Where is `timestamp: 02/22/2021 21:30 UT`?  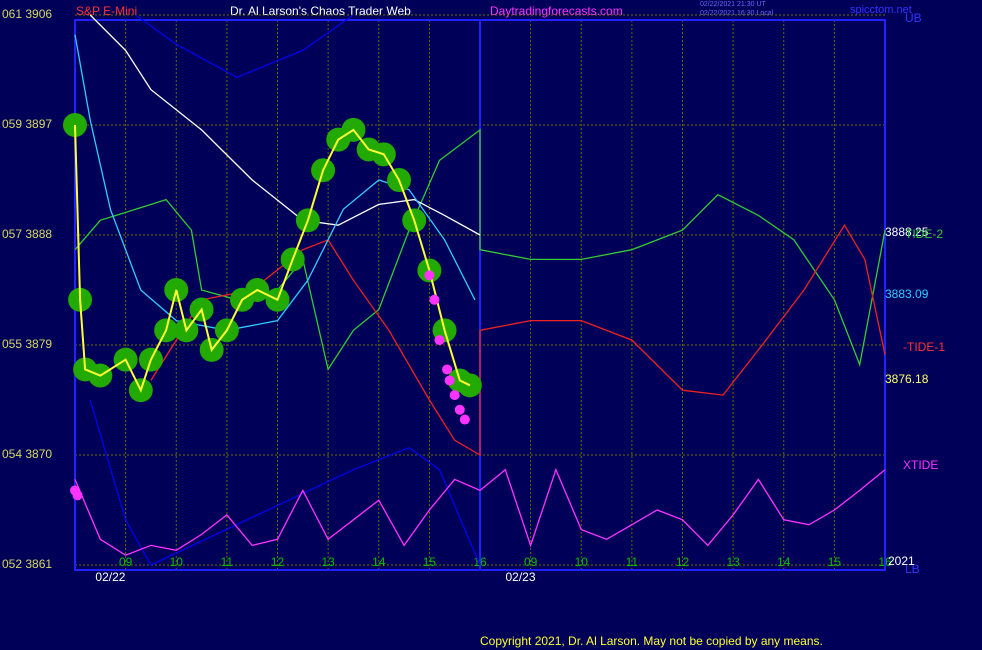 timestamp: 02/22/2021 21:30 UT is located at coordinates (733, 4).